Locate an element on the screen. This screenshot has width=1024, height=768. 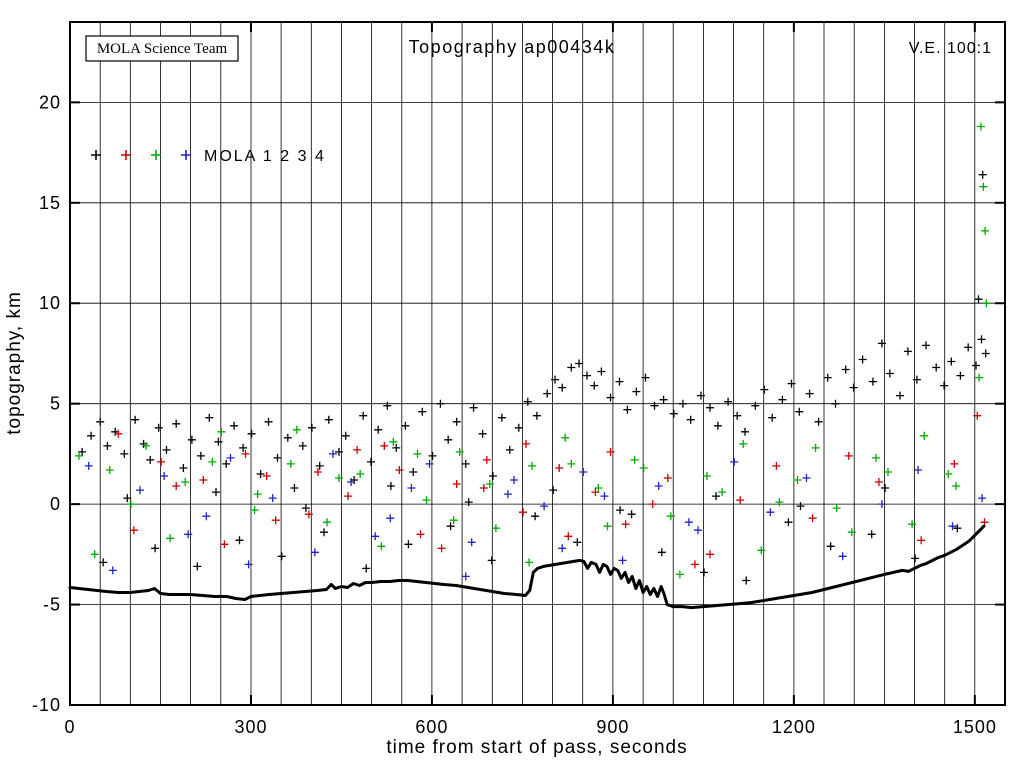
chart-title: Topography ap00434k is located at coordinates (512, 47).